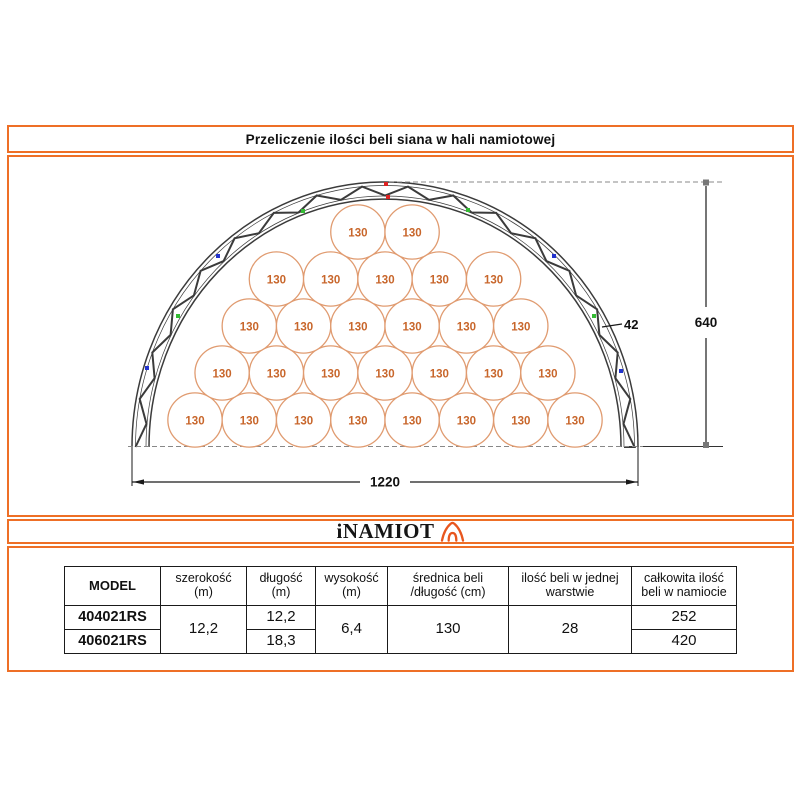 This screenshot has height=800, width=800. Describe the element at coordinates (203, 629) in the screenshot. I see `szerokosc-cell: 12,2` at that location.